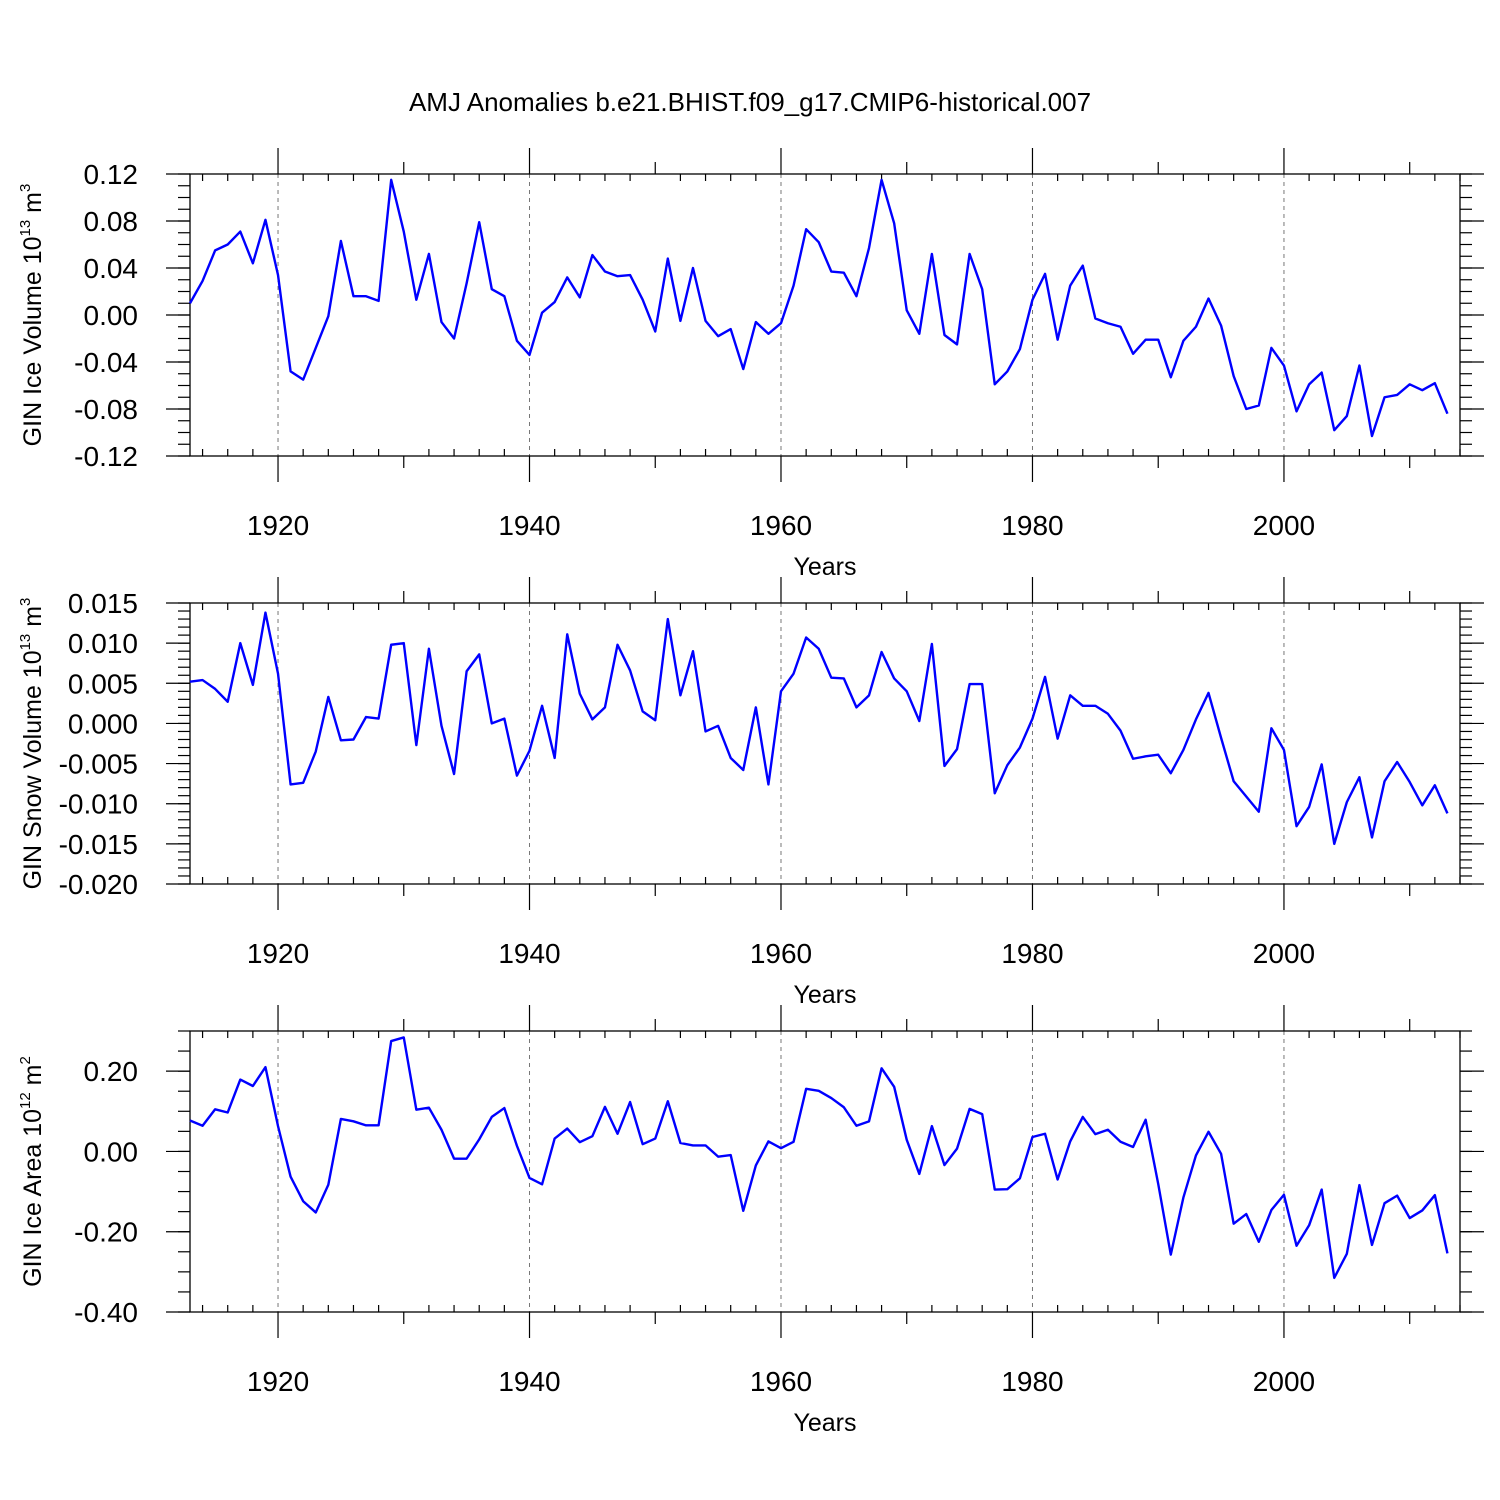 Image resolution: width=1500 pixels, height=1500 pixels. Describe the element at coordinates (25, 1060) in the screenshot. I see `y-axis-label-unit-exponent: 2` at that location.